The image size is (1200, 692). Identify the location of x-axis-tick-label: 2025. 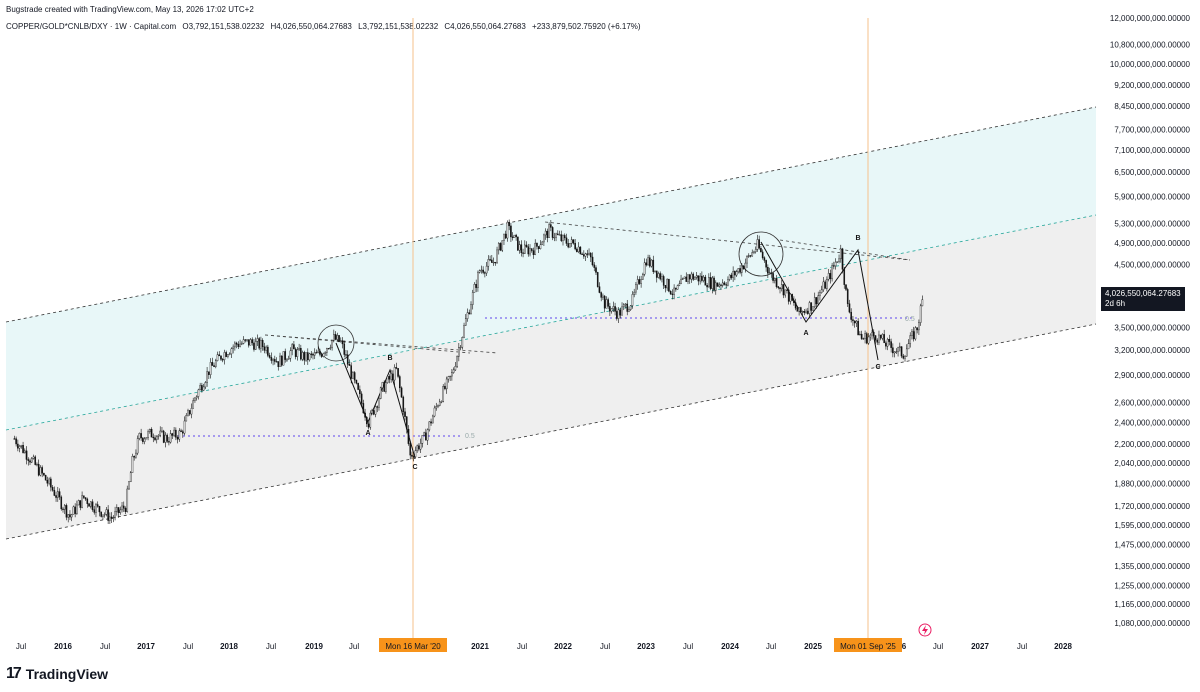
(813, 646).